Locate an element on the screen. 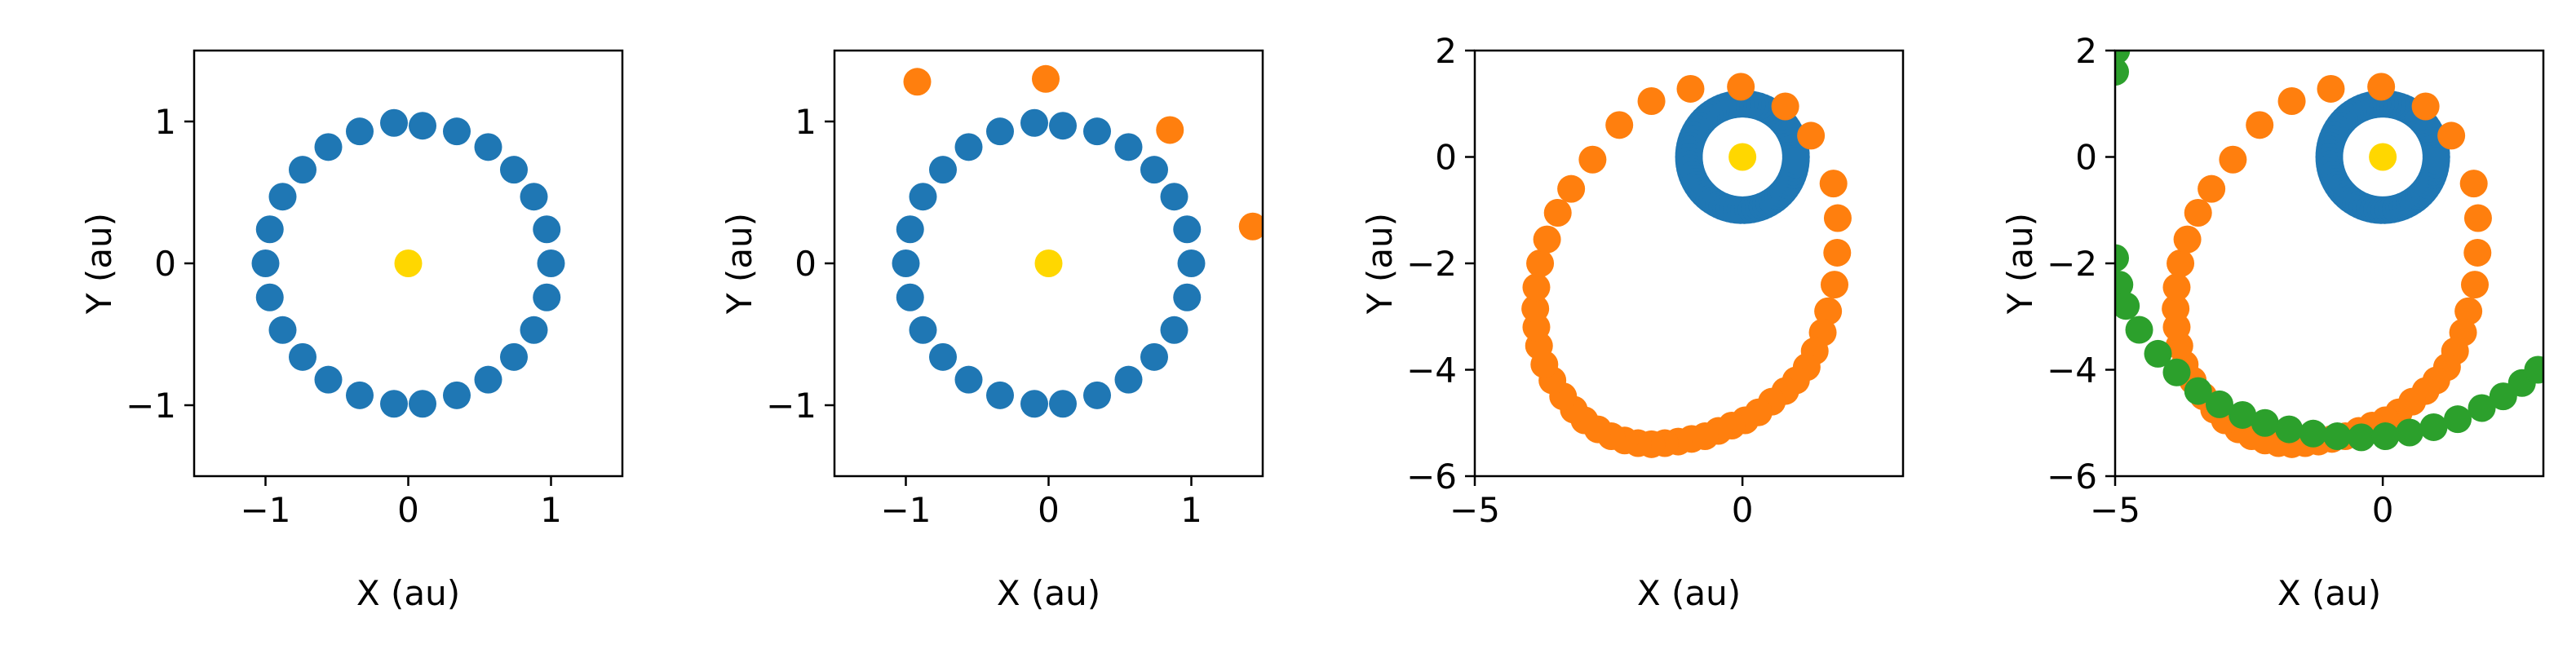 This screenshot has width=2576, height=649. x-tick-label-1-0: −1 is located at coordinates (266, 510).